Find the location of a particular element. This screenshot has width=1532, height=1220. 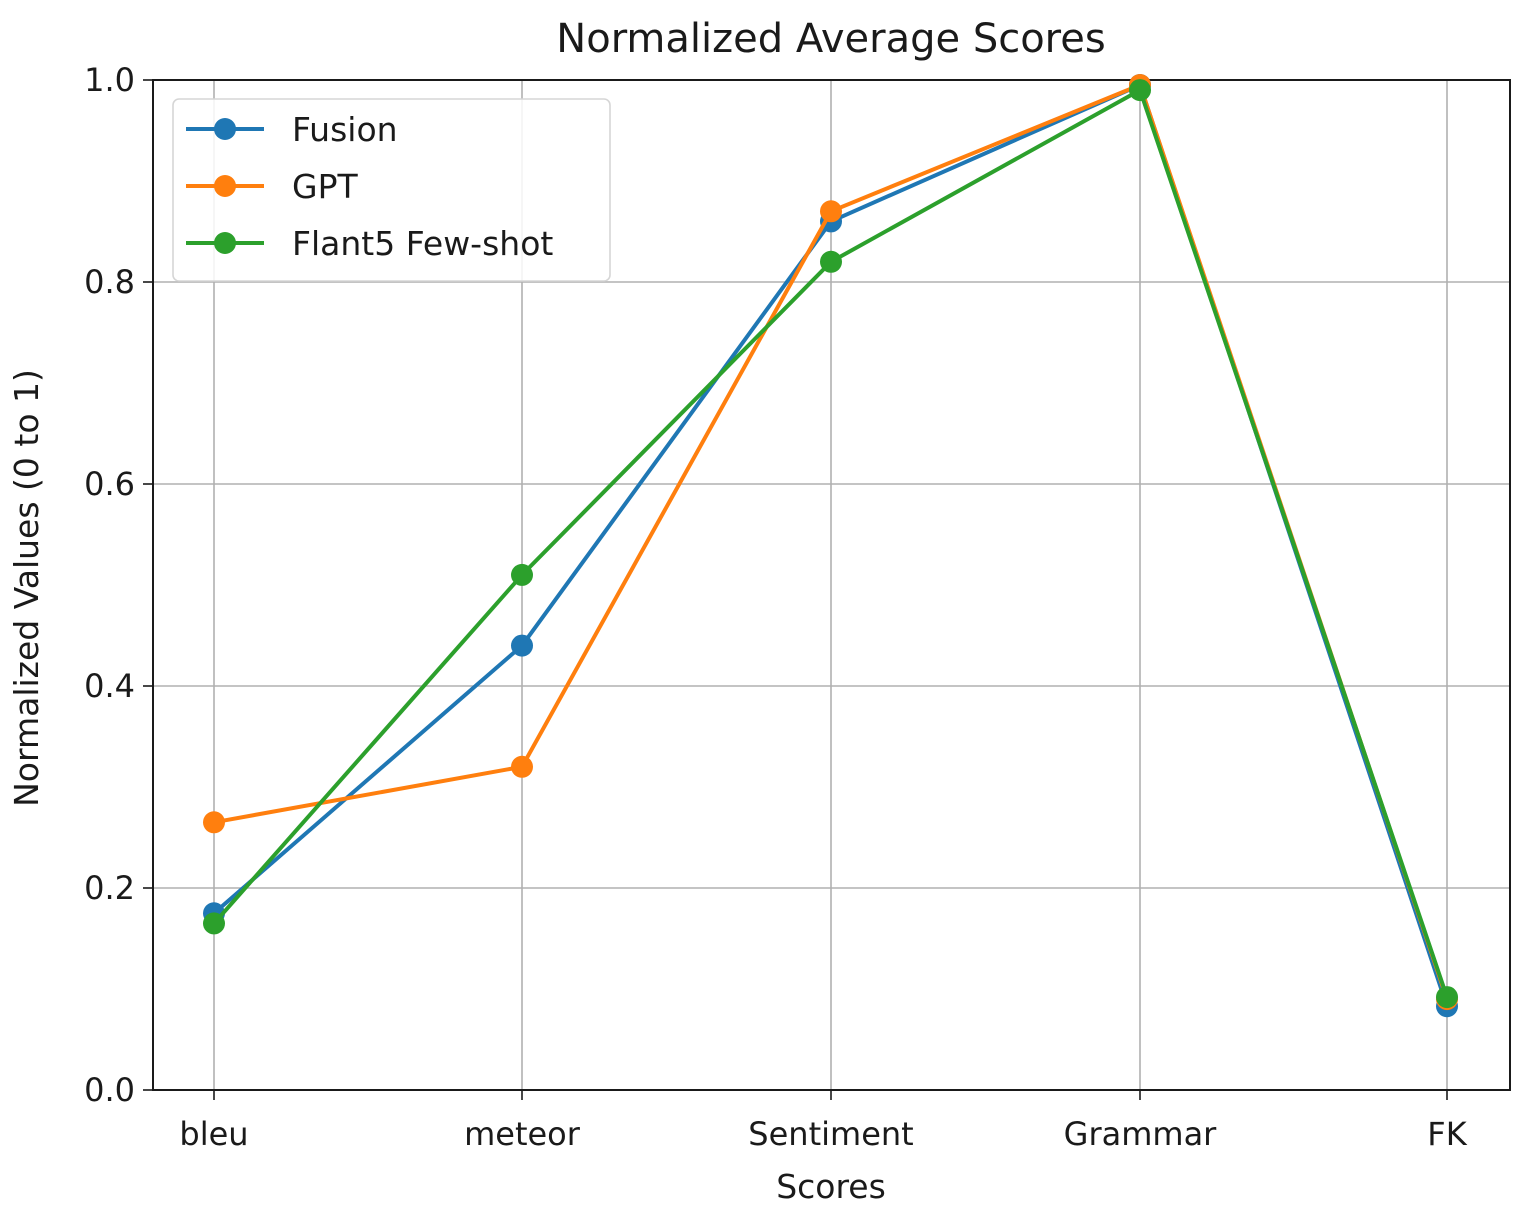

chart-title: Normalized Average Scores is located at coordinates (830, 39).